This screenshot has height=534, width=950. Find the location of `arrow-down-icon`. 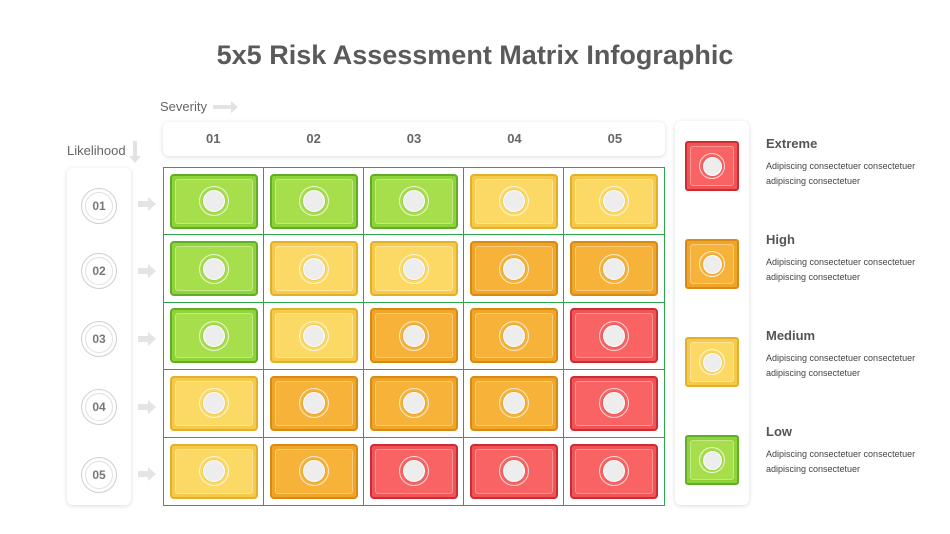

arrow-down-icon is located at coordinates (134, 151).